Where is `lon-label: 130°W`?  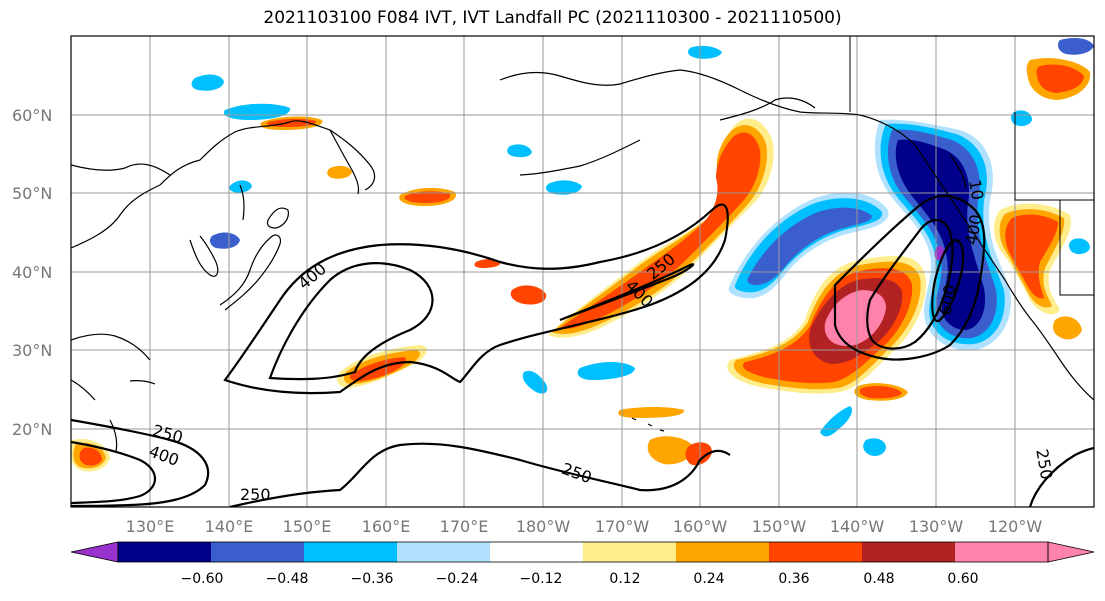 lon-label: 130°W is located at coordinates (936, 526).